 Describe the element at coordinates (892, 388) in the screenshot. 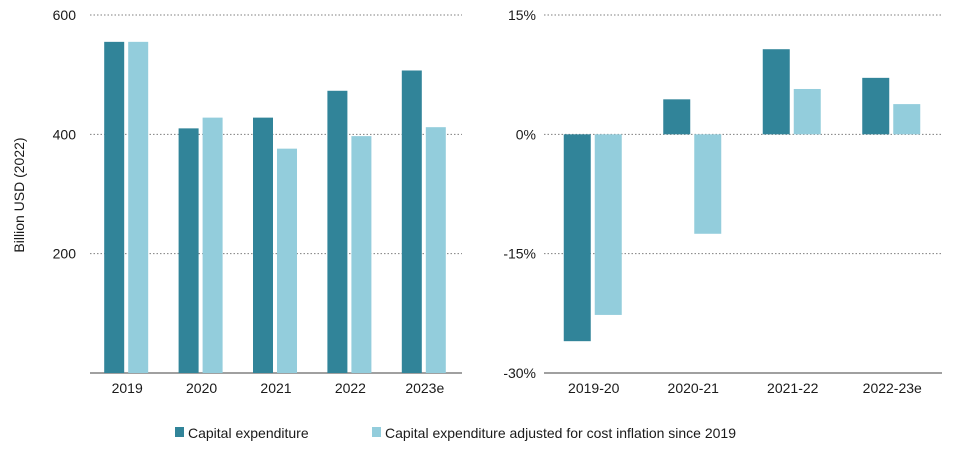

I see `right-x-tick-label: 2022-23e` at that location.